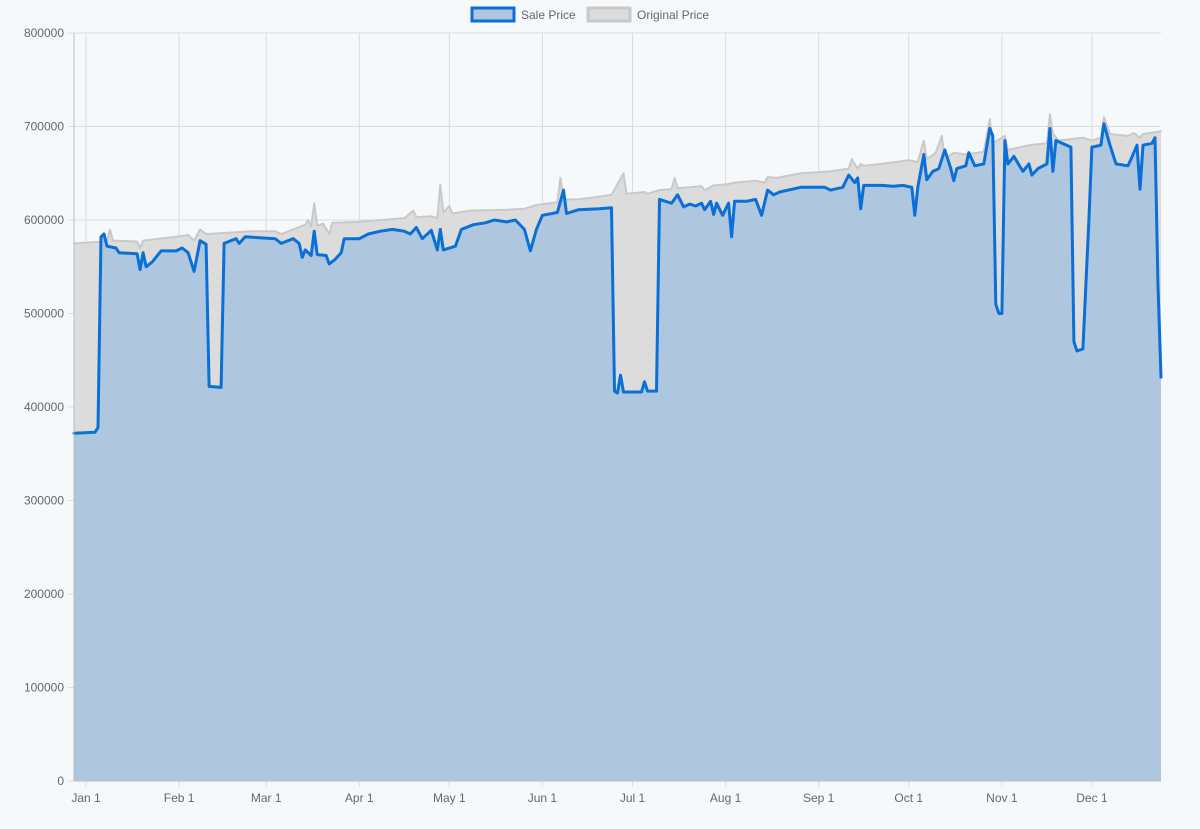 The image size is (1200, 829). Describe the element at coordinates (179, 798) in the screenshot. I see `x-tick-label: Feb 1` at that location.